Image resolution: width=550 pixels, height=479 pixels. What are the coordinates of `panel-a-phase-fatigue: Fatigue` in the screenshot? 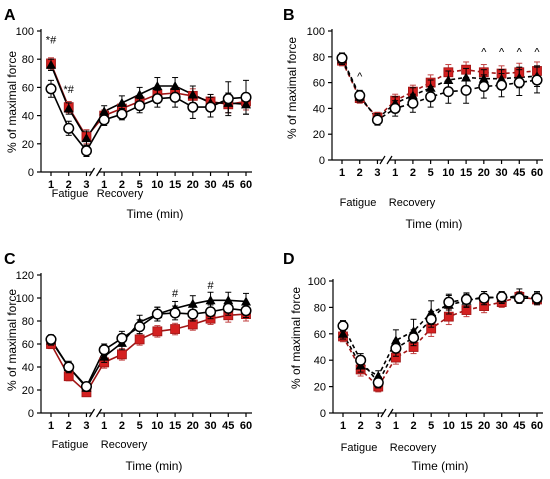 It's located at (70, 194).